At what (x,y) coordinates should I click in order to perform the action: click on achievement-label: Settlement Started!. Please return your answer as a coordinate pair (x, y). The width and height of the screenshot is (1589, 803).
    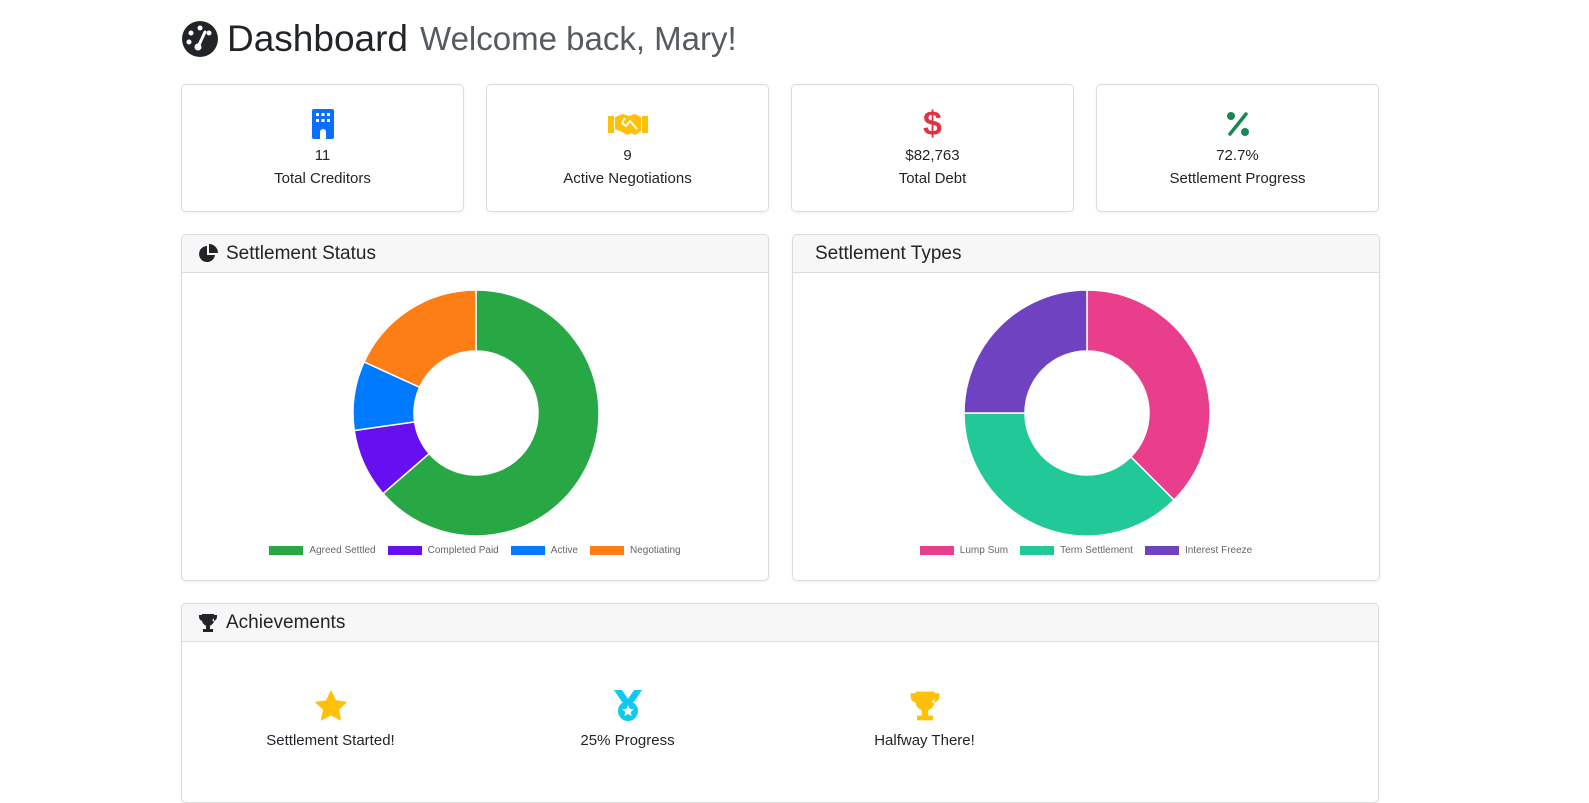
    Looking at the image, I should click on (330, 740).